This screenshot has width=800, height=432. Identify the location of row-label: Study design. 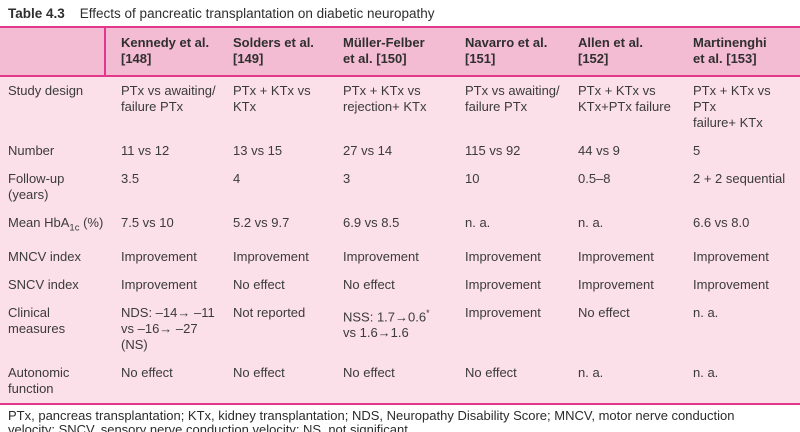
(60, 106).